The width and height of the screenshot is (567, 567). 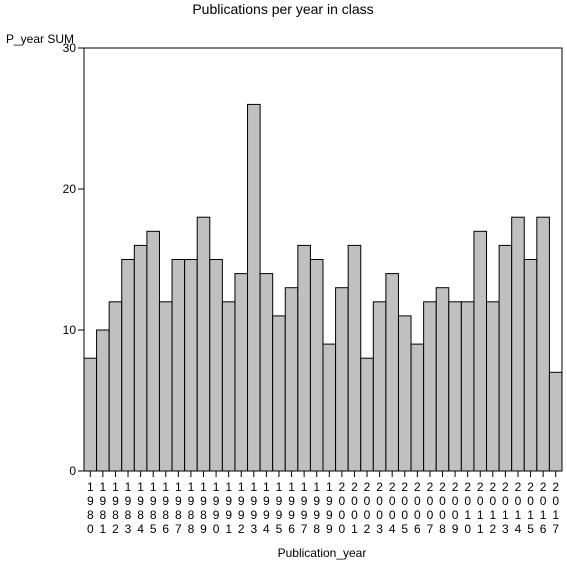 What do you see at coordinates (316, 365) in the screenshot?
I see `bar-1998` at bounding box center [316, 365].